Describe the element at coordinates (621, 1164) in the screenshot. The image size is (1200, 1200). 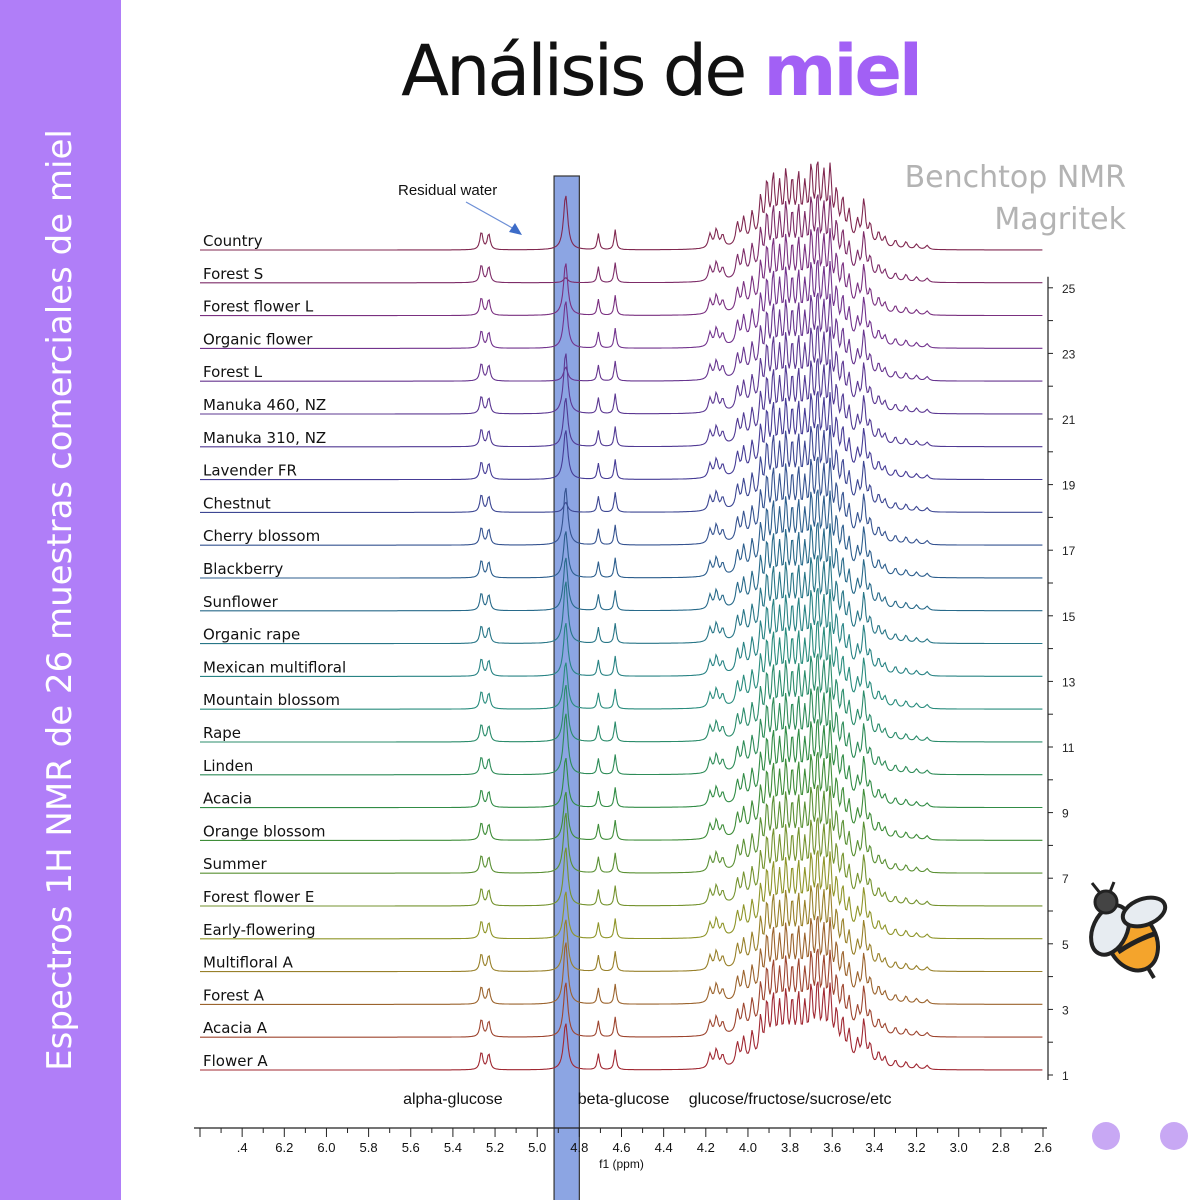
I see `x-axis-title: f1 (ppm)` at that location.